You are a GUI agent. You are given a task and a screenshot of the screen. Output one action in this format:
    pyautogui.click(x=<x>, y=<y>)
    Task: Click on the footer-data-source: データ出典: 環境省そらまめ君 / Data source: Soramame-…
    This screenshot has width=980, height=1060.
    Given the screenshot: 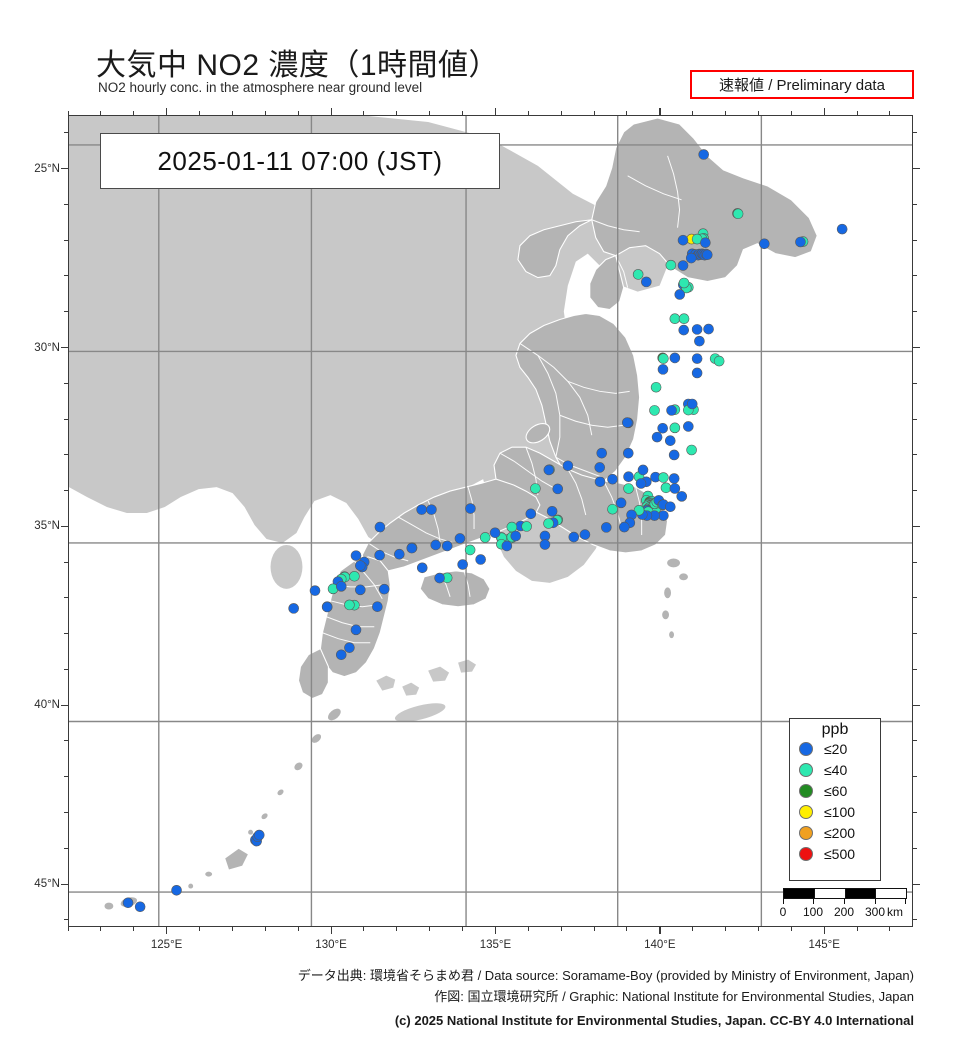 What is the action you would take?
    pyautogui.click(x=605, y=975)
    